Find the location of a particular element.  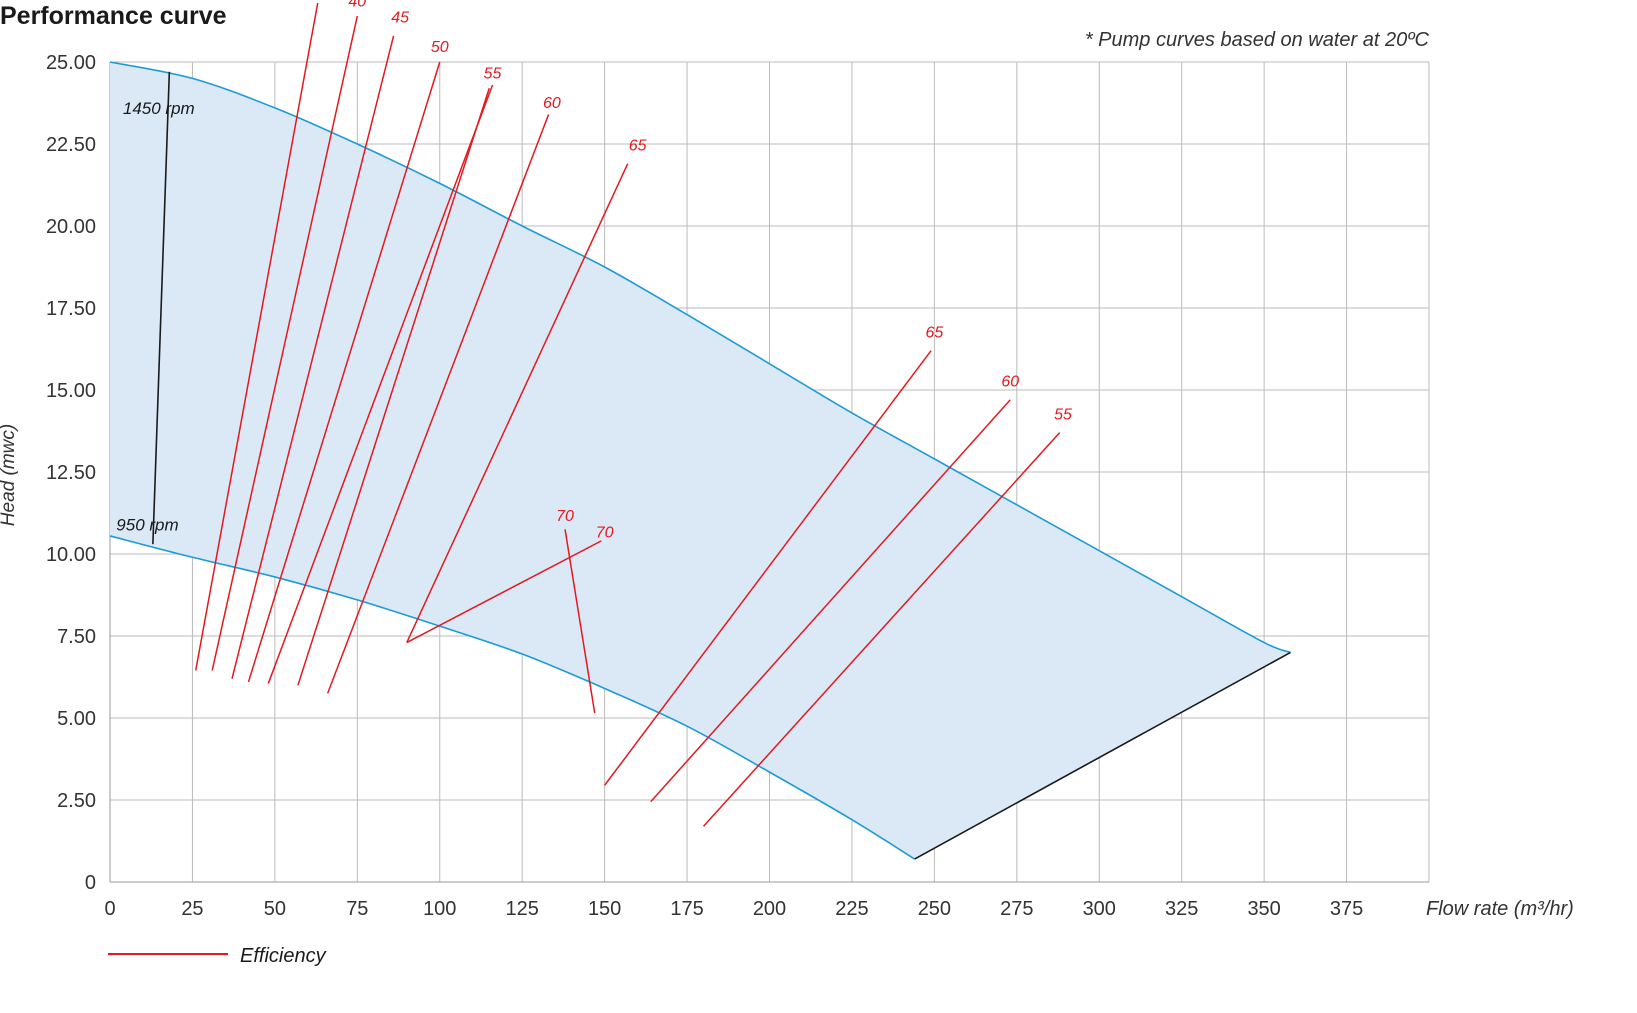

efficiency-label: 45 is located at coordinates (400, 18).